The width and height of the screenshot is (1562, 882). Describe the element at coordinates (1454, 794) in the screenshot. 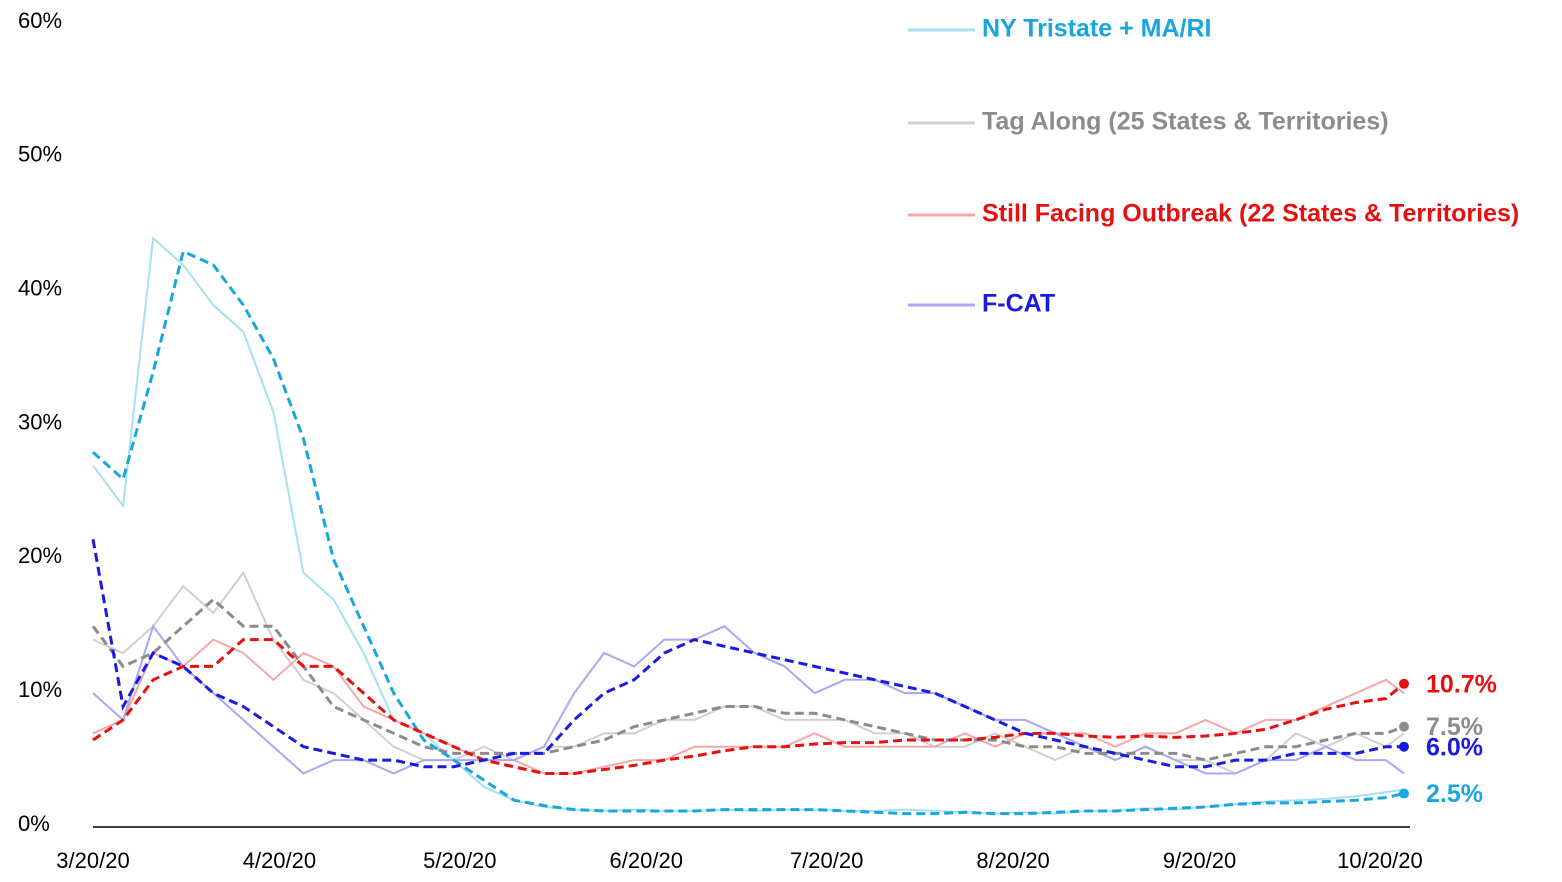

I see `end-label: 2.5%` at that location.